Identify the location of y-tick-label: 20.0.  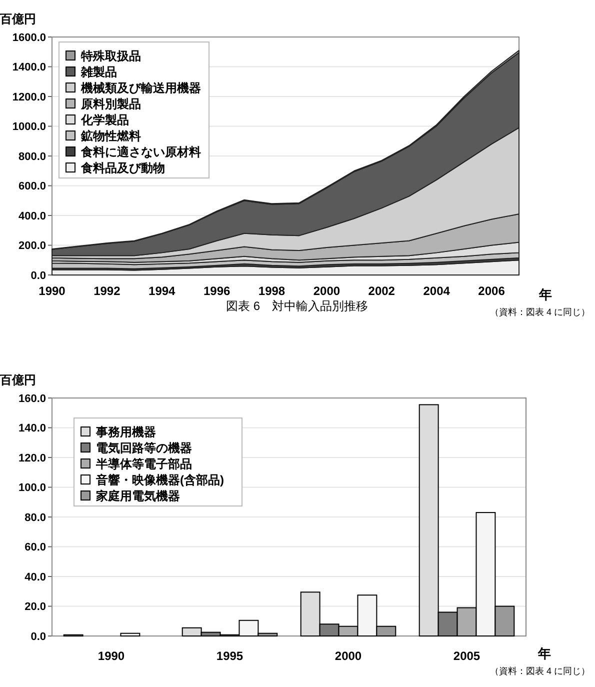
(35, 607).